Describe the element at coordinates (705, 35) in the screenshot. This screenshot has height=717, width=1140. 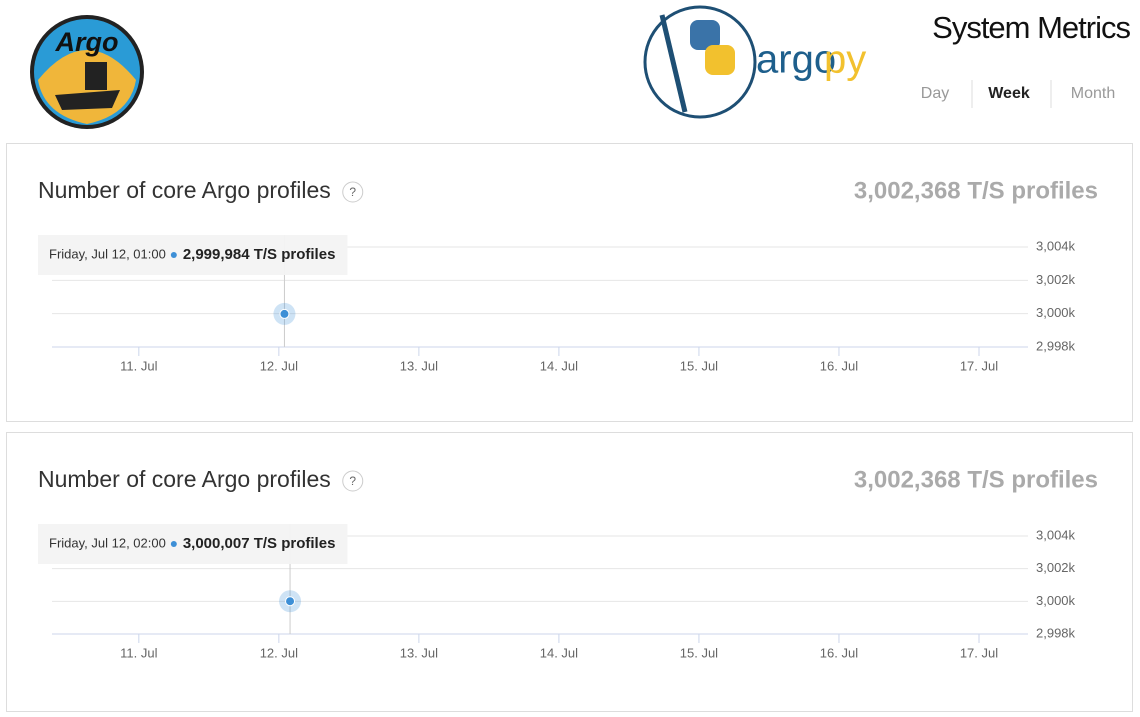
I see `logo-snake-blue` at that location.